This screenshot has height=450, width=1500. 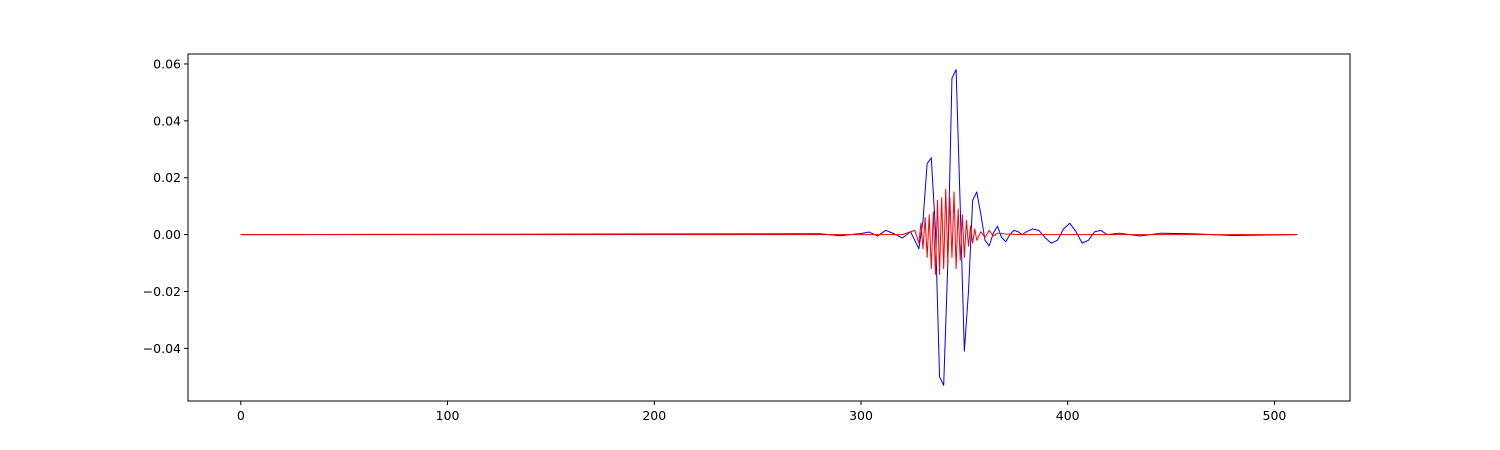 What do you see at coordinates (167, 63) in the screenshot?
I see `y-tick-label: 0.06` at bounding box center [167, 63].